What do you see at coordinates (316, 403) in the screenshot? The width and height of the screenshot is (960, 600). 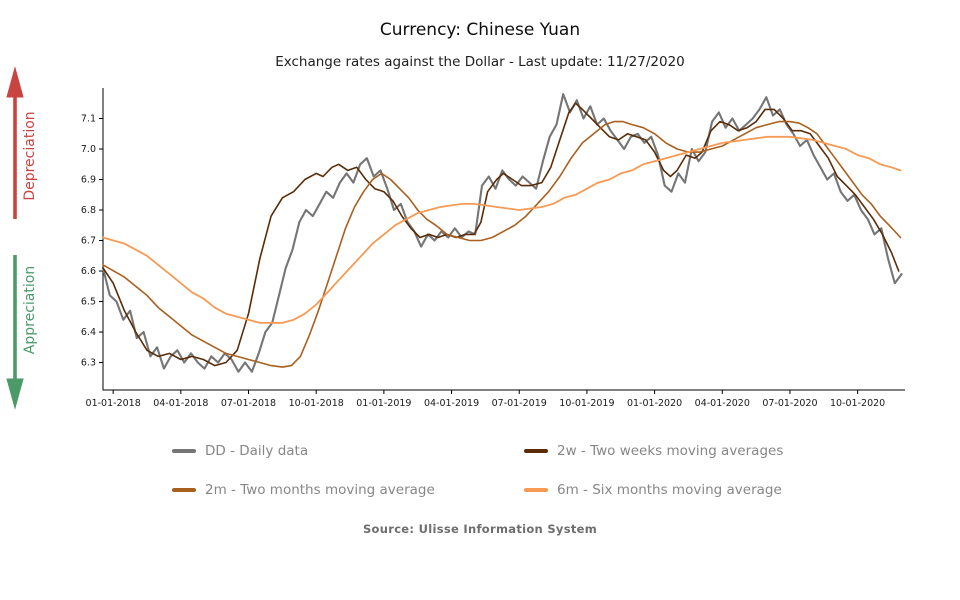 I see `x-tick-label: 10-01-2018` at bounding box center [316, 403].